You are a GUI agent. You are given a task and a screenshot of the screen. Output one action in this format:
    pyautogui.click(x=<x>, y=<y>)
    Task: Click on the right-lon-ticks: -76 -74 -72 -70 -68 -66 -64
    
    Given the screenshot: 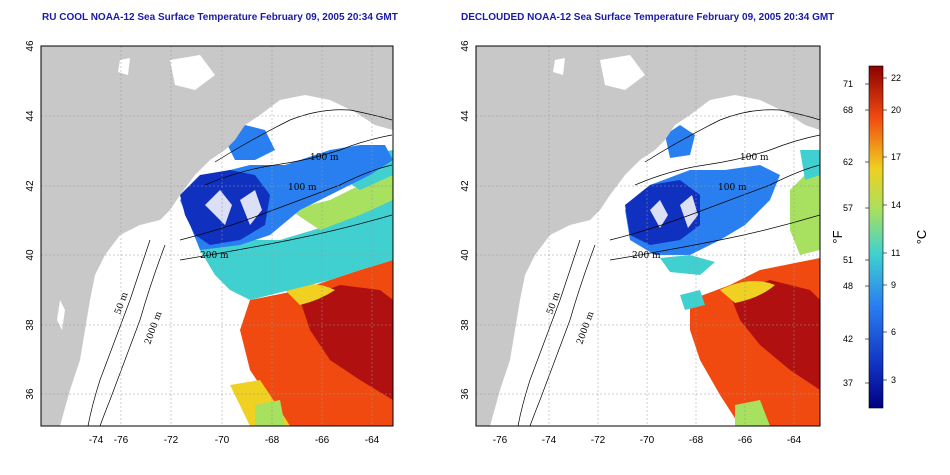 What is the action you would take?
    pyautogui.click(x=647, y=440)
    